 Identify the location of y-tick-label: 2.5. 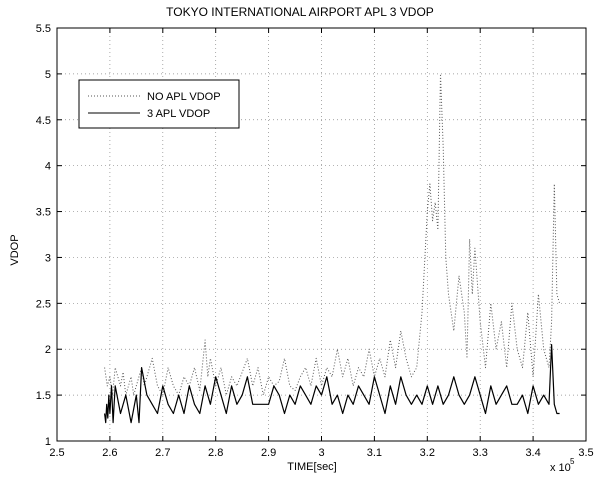
(43, 304).